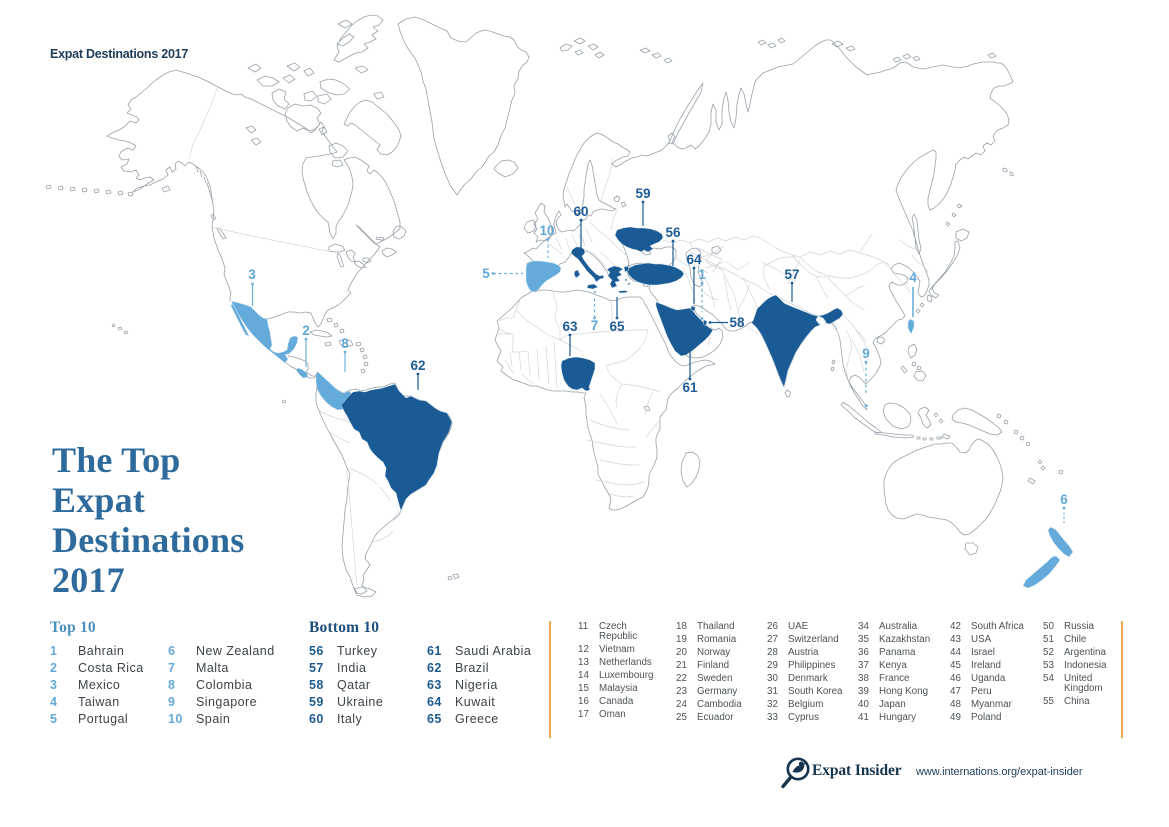 The width and height of the screenshot is (1169, 827). What do you see at coordinates (546, 230) in the screenshot?
I see `svg-text: 10` at bounding box center [546, 230].